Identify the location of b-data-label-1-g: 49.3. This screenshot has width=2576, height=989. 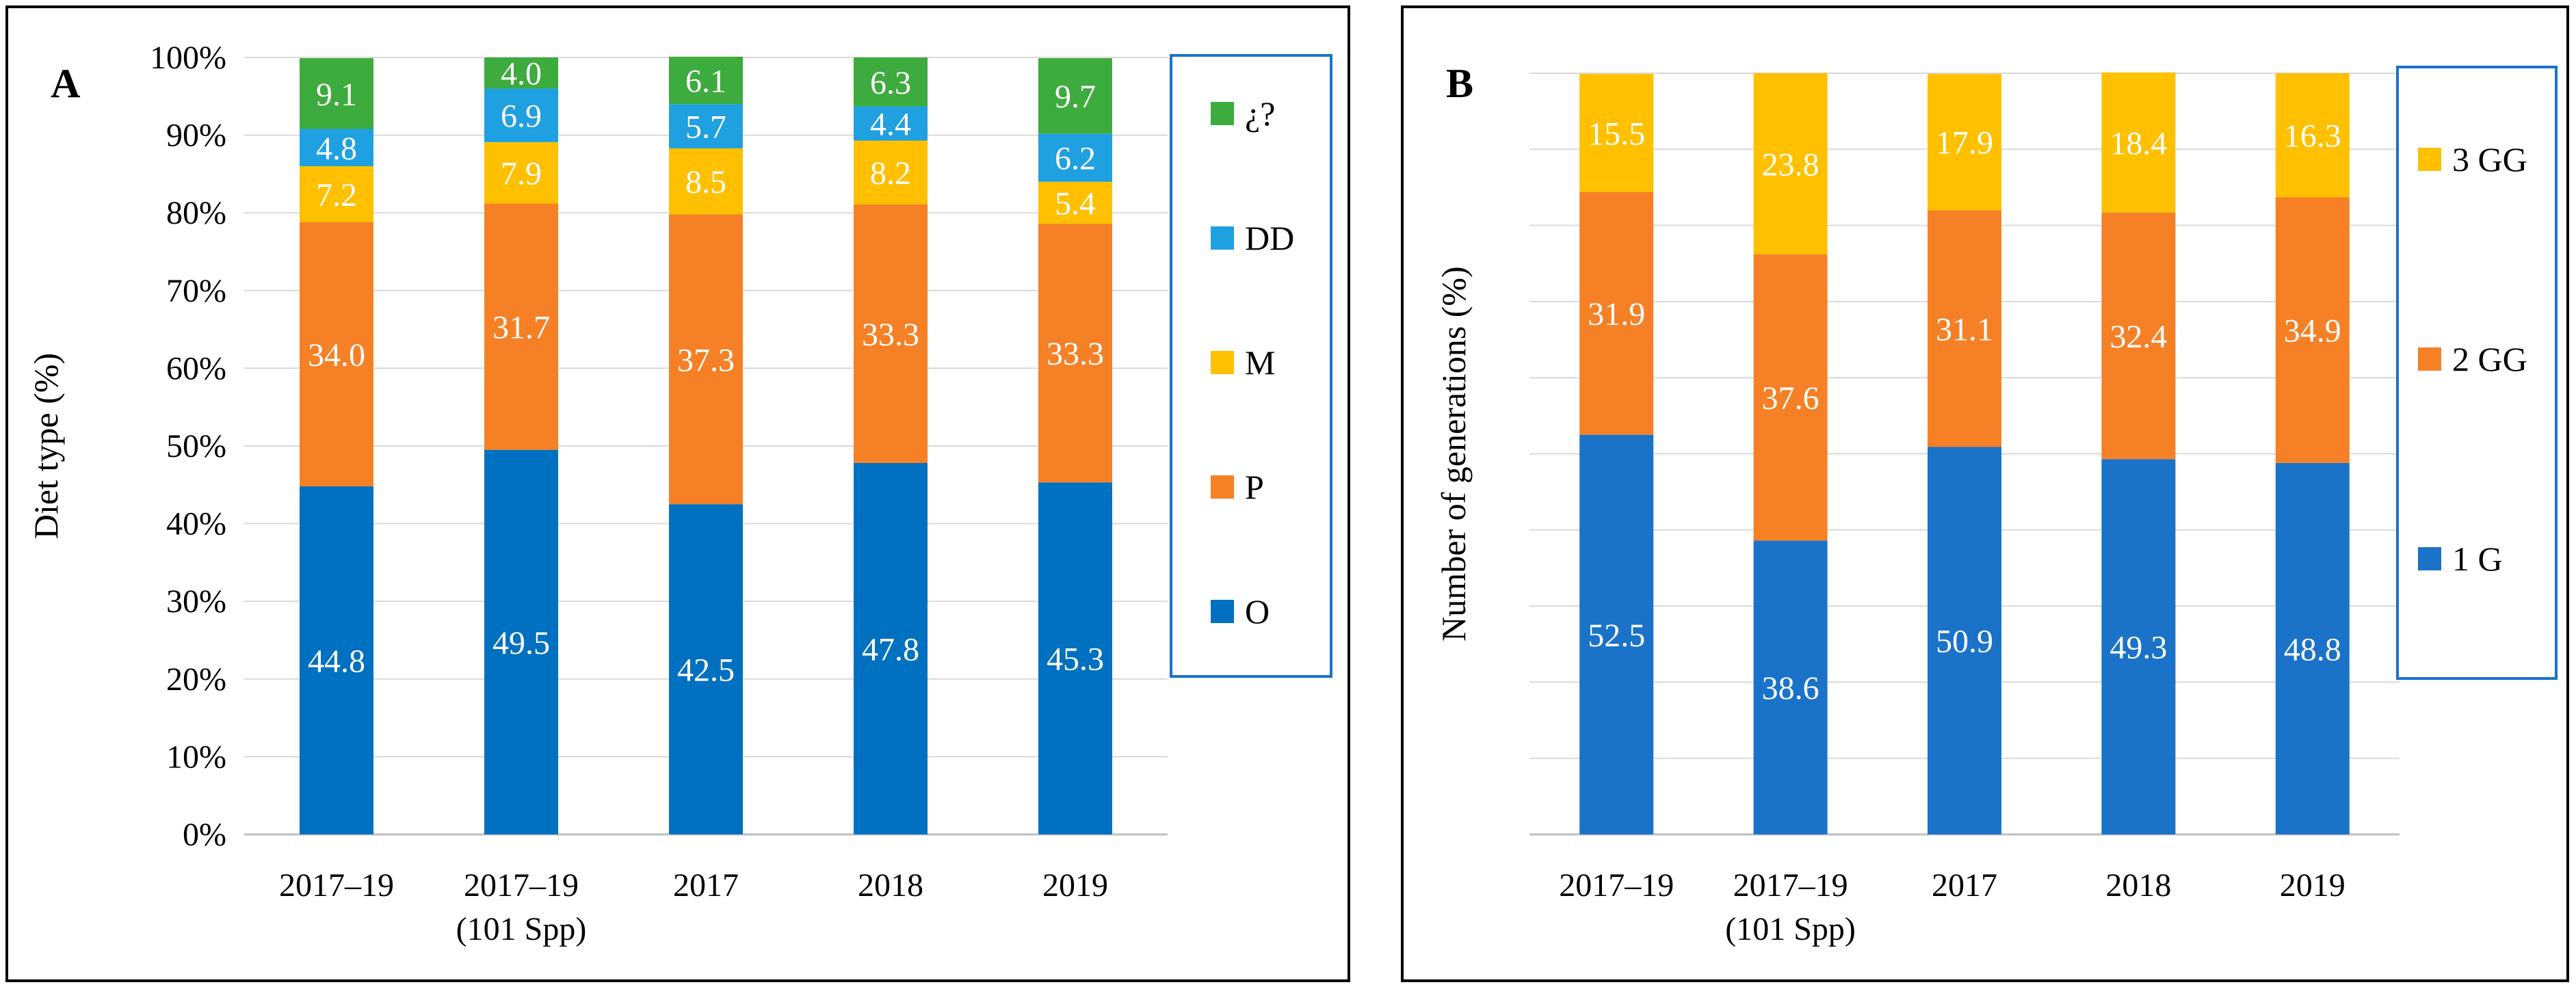
(2138, 648).